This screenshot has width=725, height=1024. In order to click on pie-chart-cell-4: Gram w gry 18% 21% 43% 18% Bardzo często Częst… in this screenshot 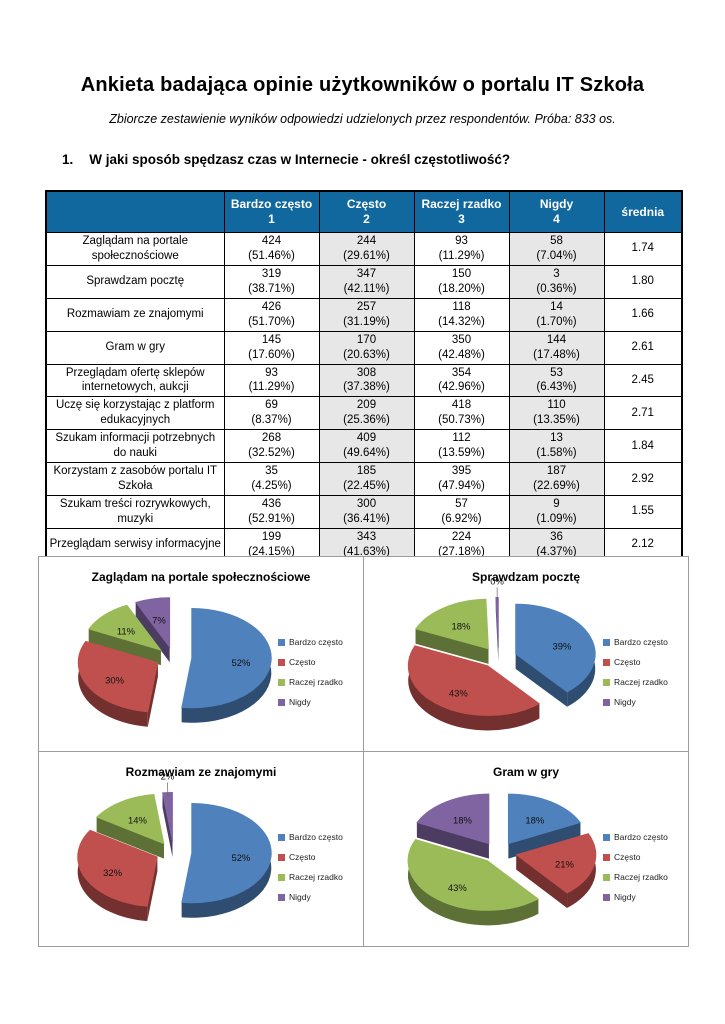, I will do `click(526, 849)`.